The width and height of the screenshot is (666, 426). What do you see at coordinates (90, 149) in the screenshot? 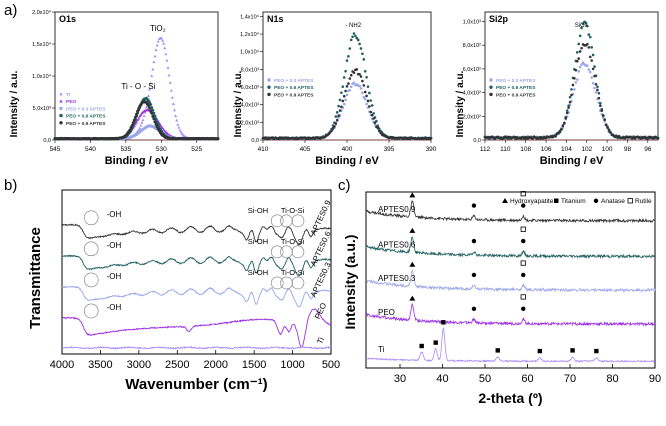
I see `x-tick-label: 540` at bounding box center [90, 149].